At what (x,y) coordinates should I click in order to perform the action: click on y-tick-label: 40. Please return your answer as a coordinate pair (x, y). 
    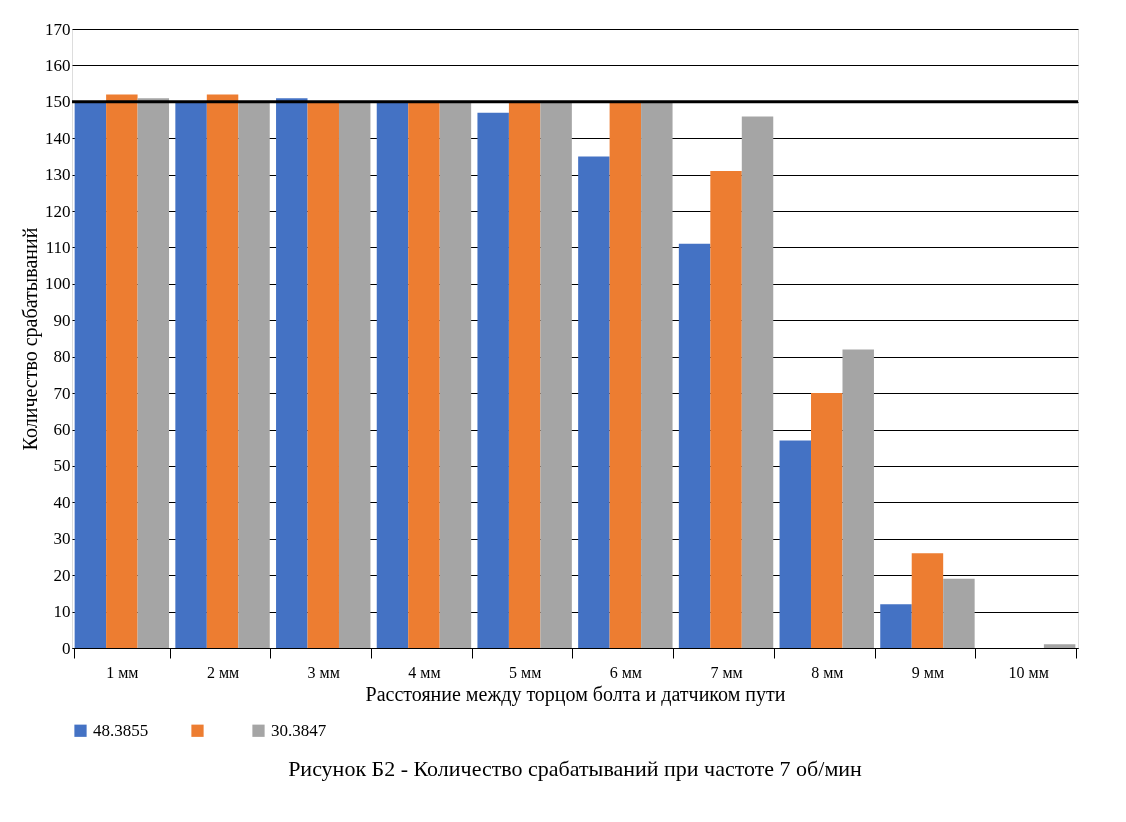
    Looking at the image, I should click on (62, 502).